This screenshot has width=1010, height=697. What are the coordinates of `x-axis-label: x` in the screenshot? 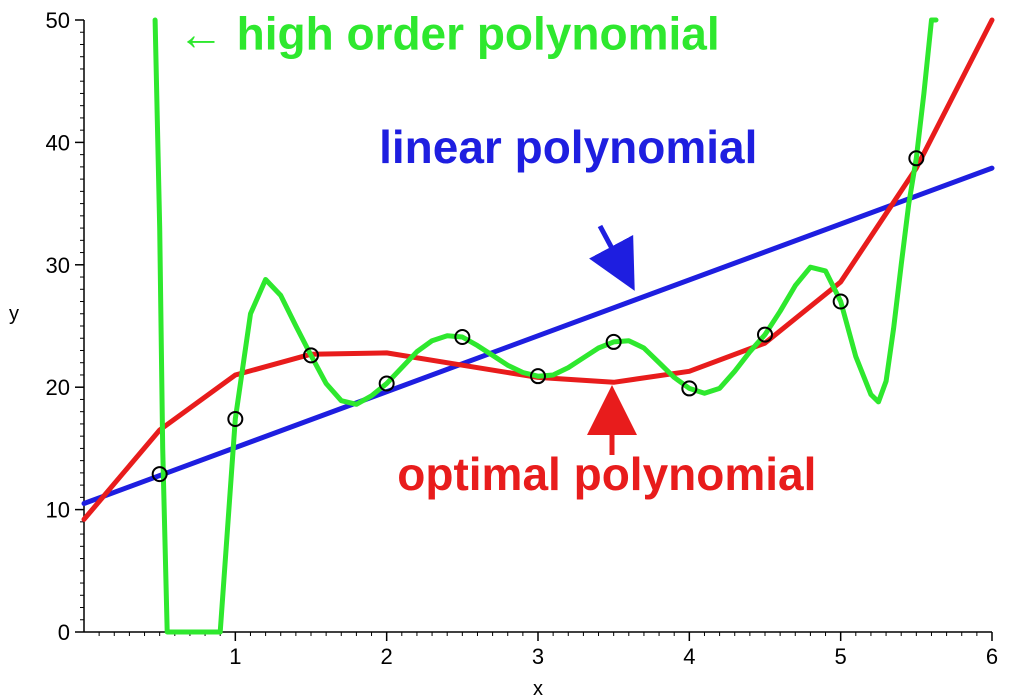 It's located at (538, 687).